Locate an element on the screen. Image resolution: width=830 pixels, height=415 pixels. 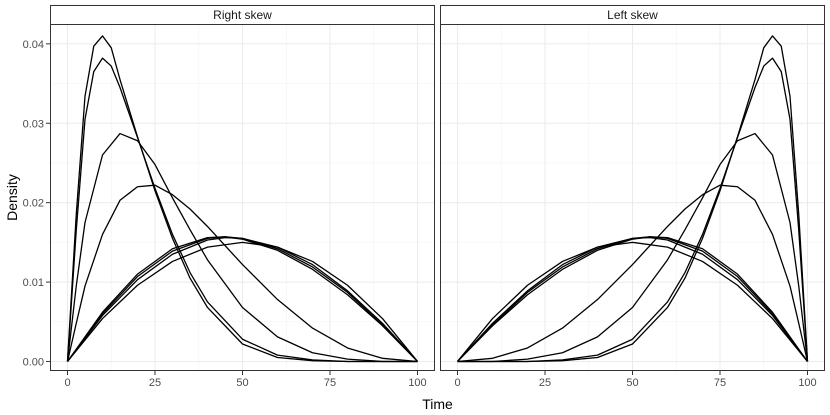
y-tick-label: 0.01 is located at coordinates (33, 283).